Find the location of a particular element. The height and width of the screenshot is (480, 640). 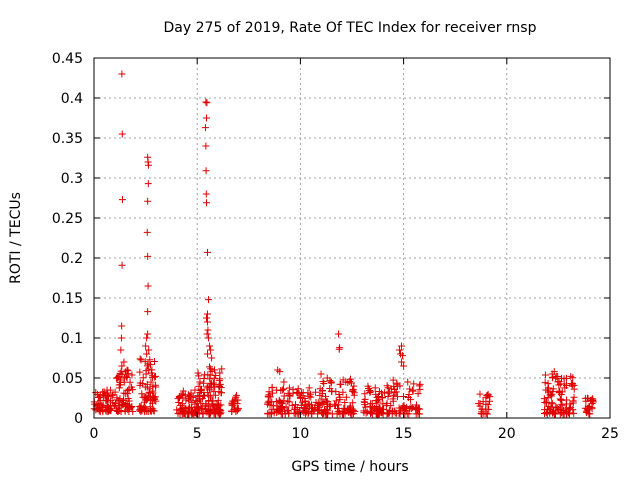

x-tick-labels: 0 5 10 15 20 25 is located at coordinates (354, 434).